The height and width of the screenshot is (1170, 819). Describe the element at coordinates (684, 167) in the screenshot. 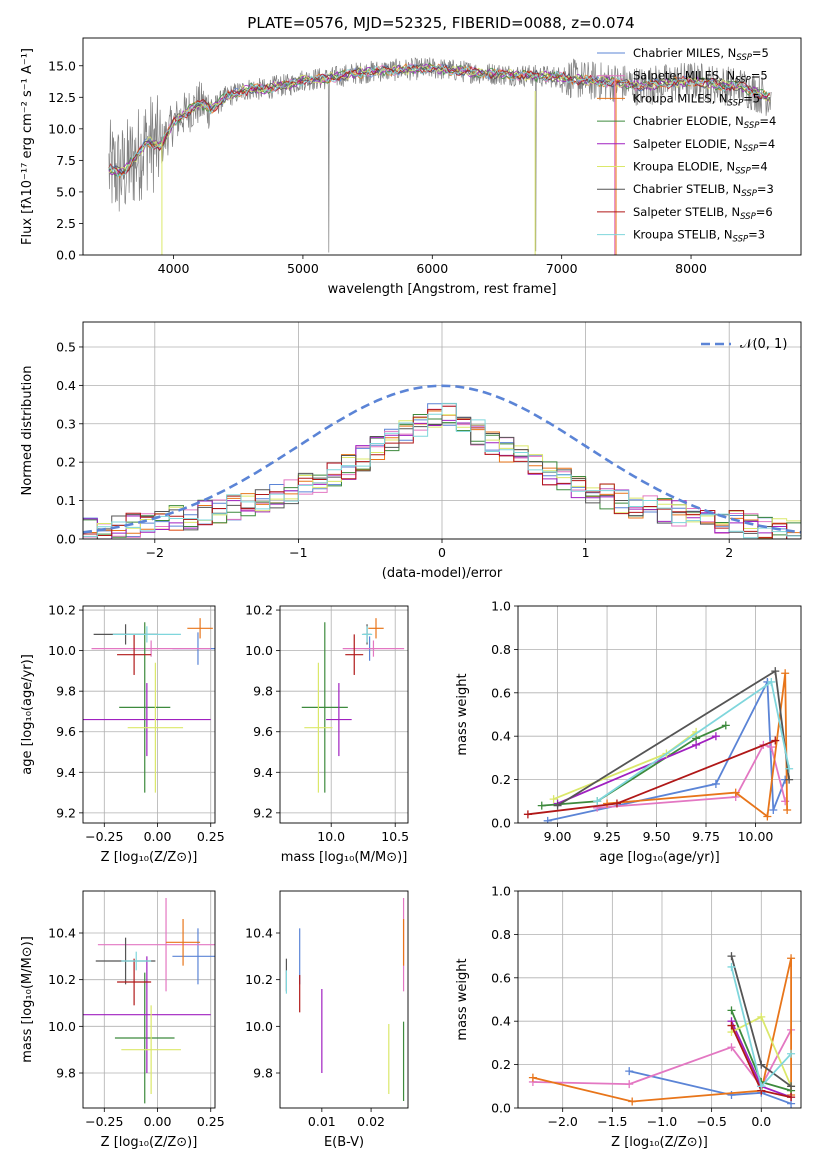

I see `legend-label-main: Kroupa ELODIE, N` at that location.